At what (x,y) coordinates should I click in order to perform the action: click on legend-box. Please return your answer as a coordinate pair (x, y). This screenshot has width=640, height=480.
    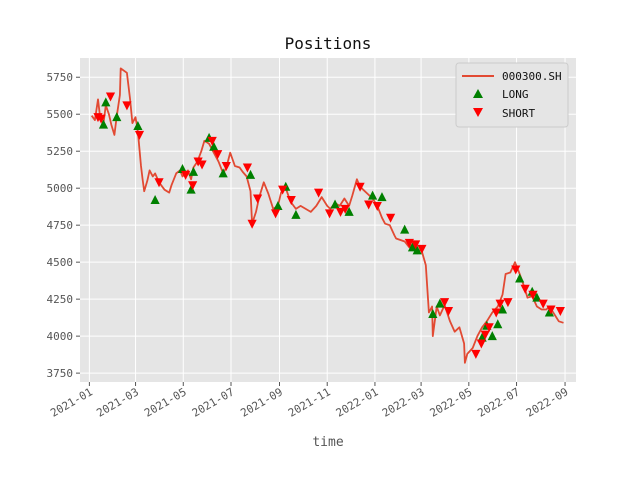
    Looking at the image, I should click on (512, 95).